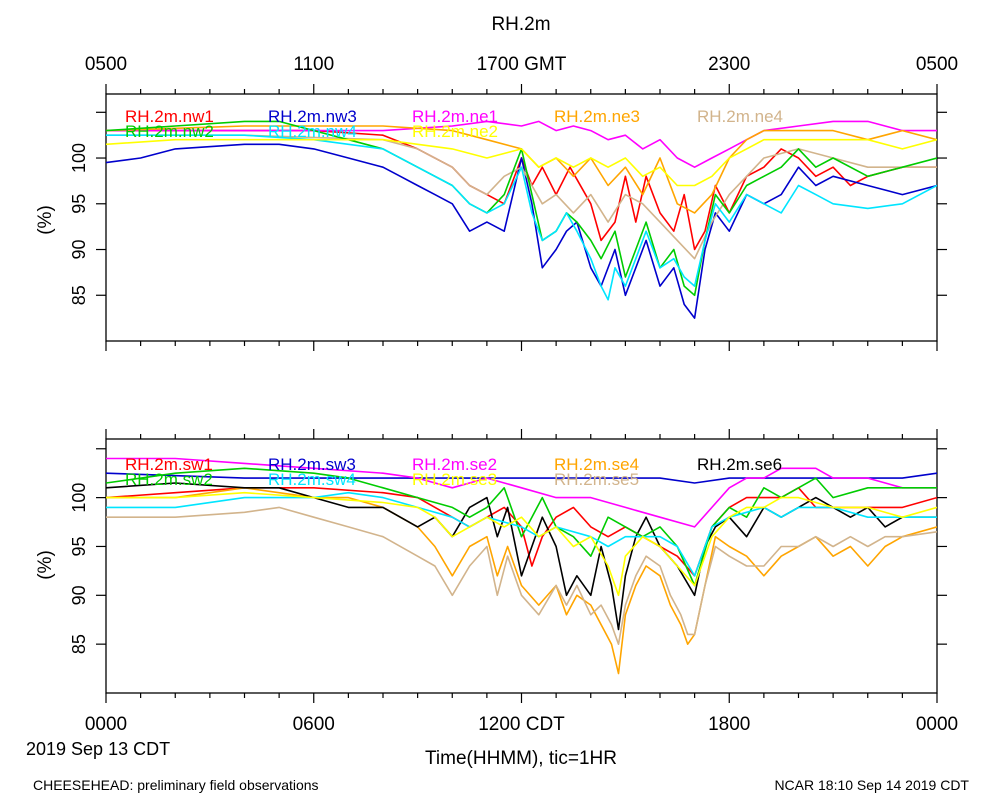 The width and height of the screenshot is (1000, 800). I want to click on legend-entry-RH-2m-se6: RH.2m.se6, so click(739, 464).